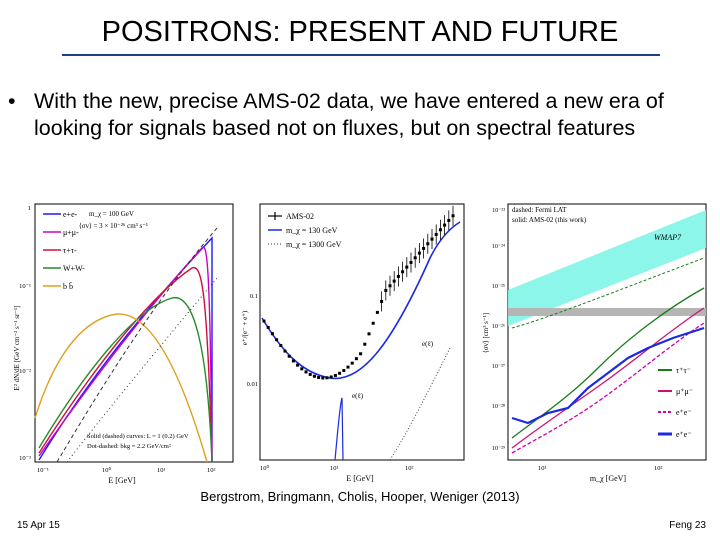  What do you see at coordinates (25, 371) in the screenshot?
I see `ytick-3: 10⁻²` at bounding box center [25, 371].